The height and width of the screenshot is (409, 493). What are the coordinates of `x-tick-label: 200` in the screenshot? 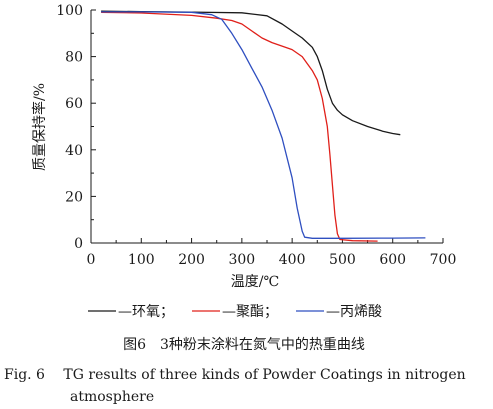 It's located at (191, 260).